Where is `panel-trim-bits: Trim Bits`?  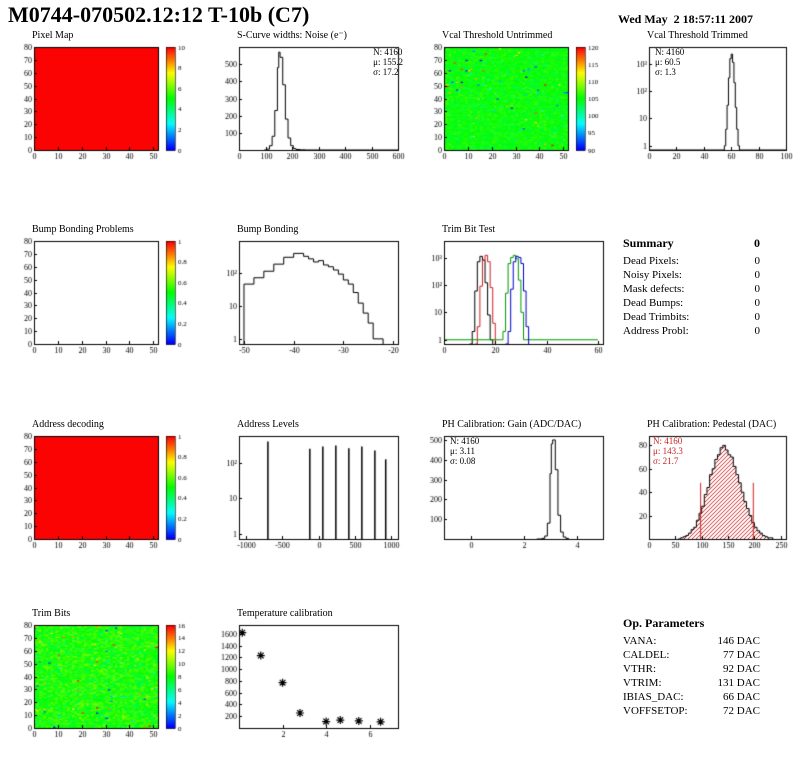 panel-trim-bits: Trim Bits is located at coordinates (108, 678).